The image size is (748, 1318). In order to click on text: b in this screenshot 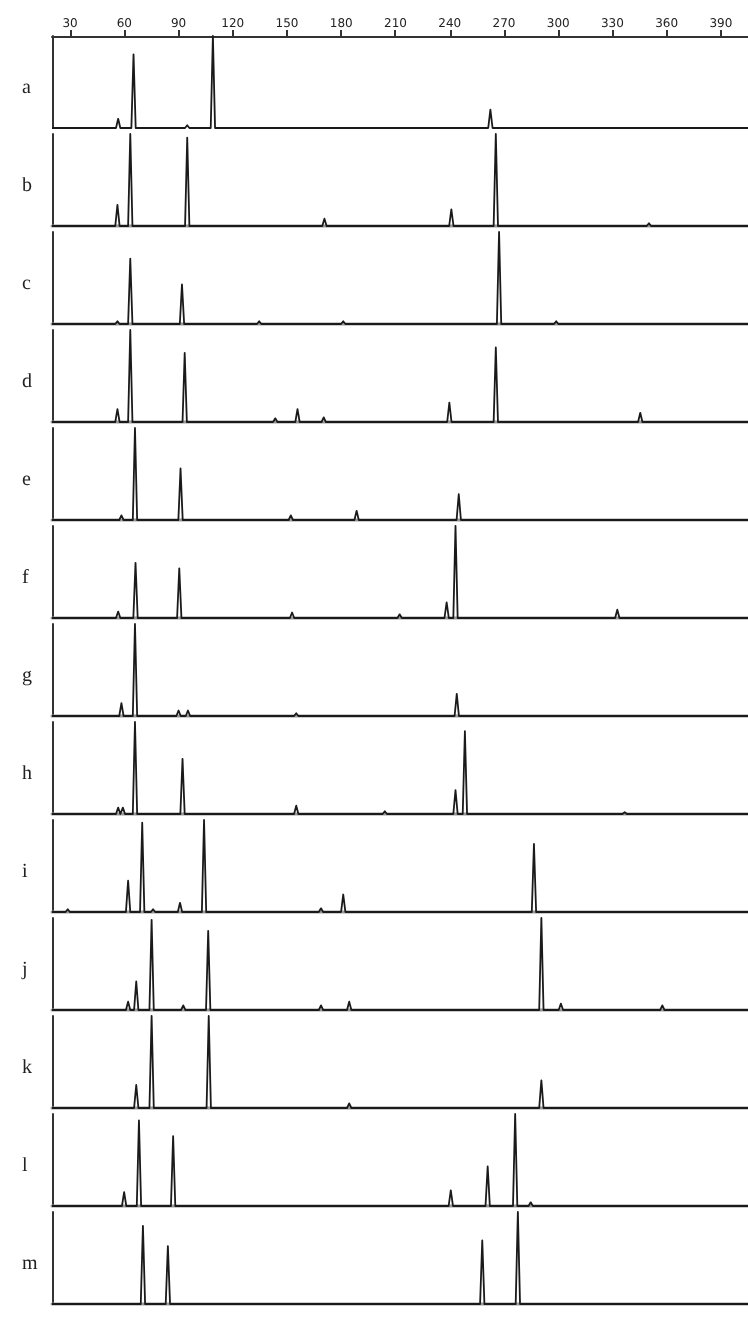, I will do `click(27, 186)`.